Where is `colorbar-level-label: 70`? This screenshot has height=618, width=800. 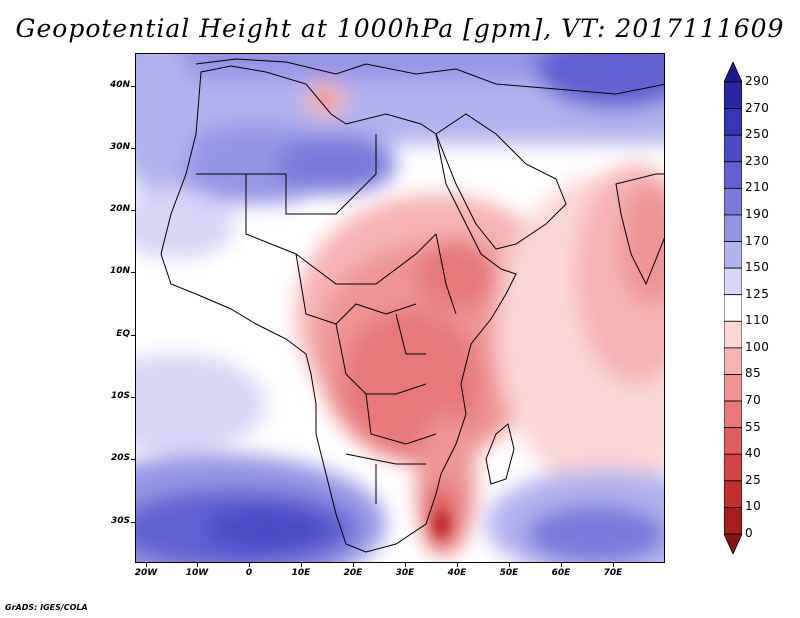 colorbar-level-label: 70 is located at coordinates (753, 400).